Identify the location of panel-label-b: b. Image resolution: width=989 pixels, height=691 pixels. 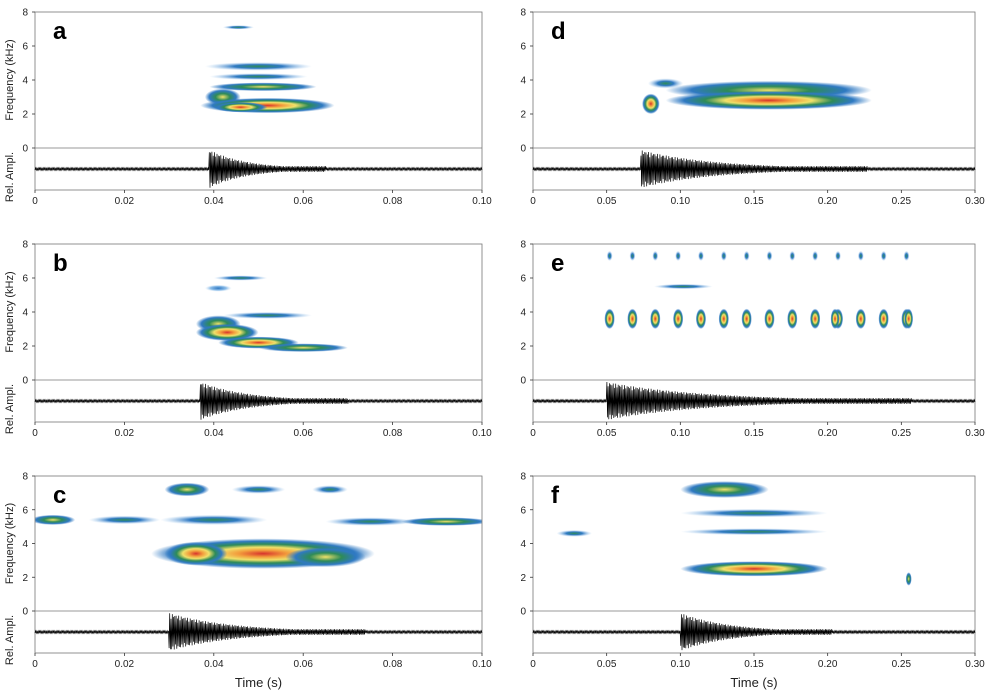
(60, 263).